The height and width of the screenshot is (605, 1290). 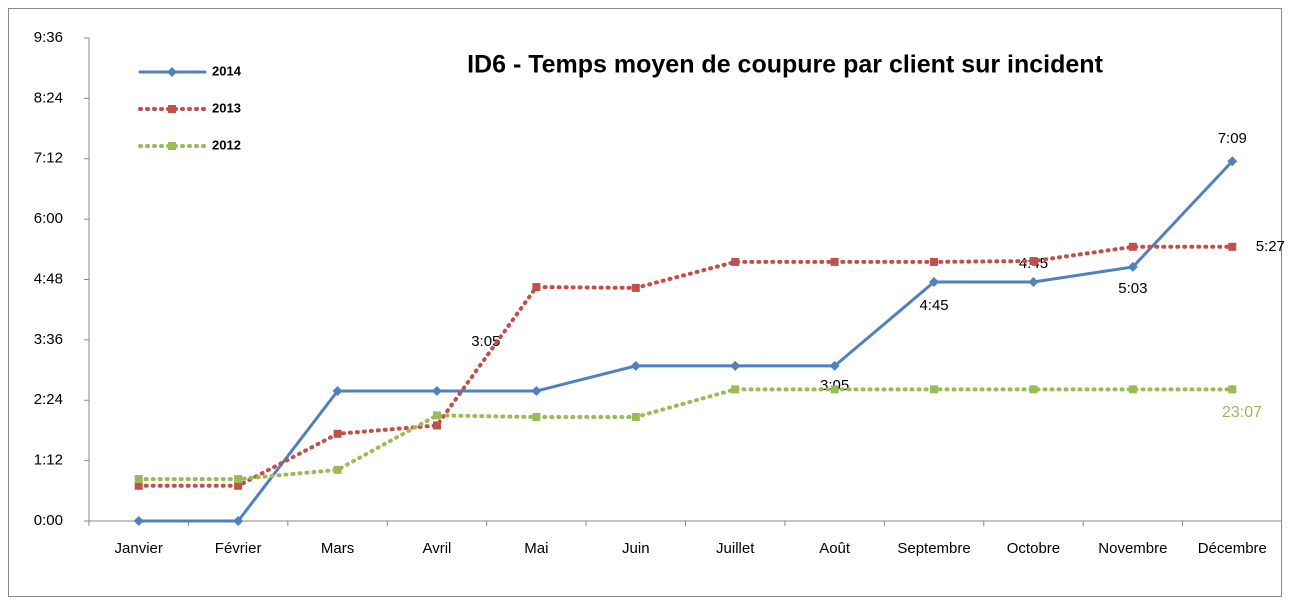 I want to click on x-tick-label: Février, so click(x=238, y=548).